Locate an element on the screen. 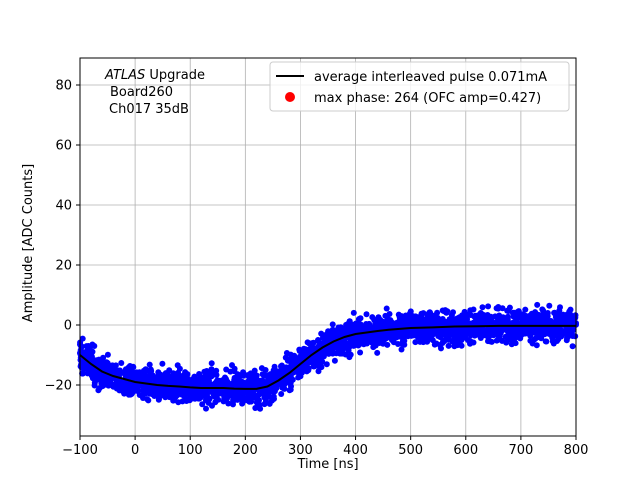 The height and width of the screenshot is (480, 640). average-pulse-line is located at coordinates (327, 357).